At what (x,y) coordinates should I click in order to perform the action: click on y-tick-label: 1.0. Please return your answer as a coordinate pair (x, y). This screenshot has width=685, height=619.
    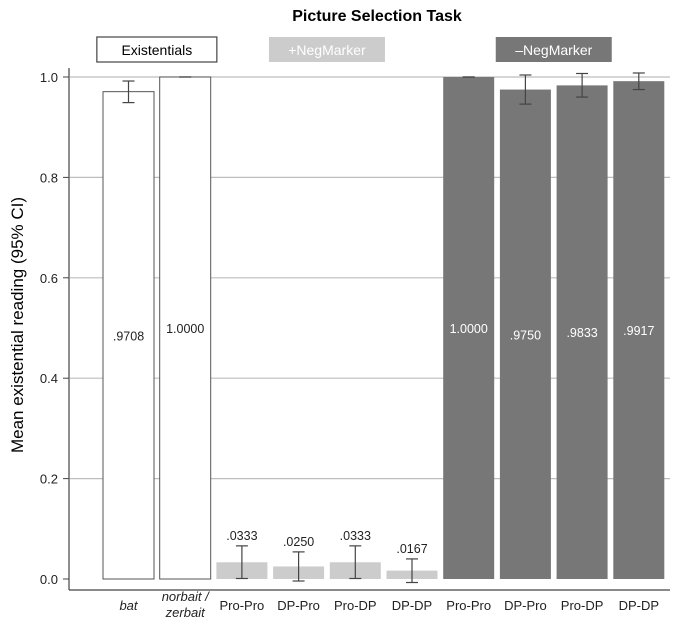
    Looking at the image, I should click on (49, 77).